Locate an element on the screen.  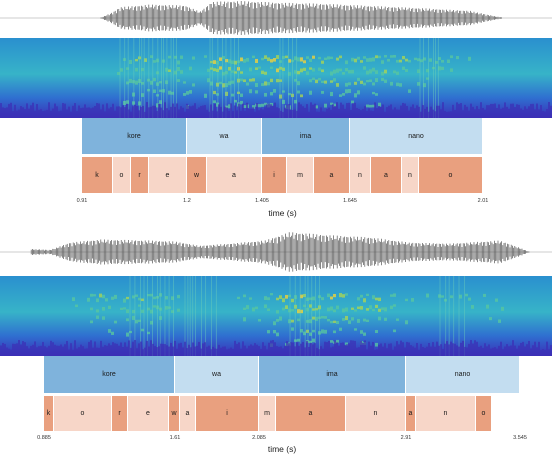
time-tick-label: 0.91 is located at coordinates (82, 201).